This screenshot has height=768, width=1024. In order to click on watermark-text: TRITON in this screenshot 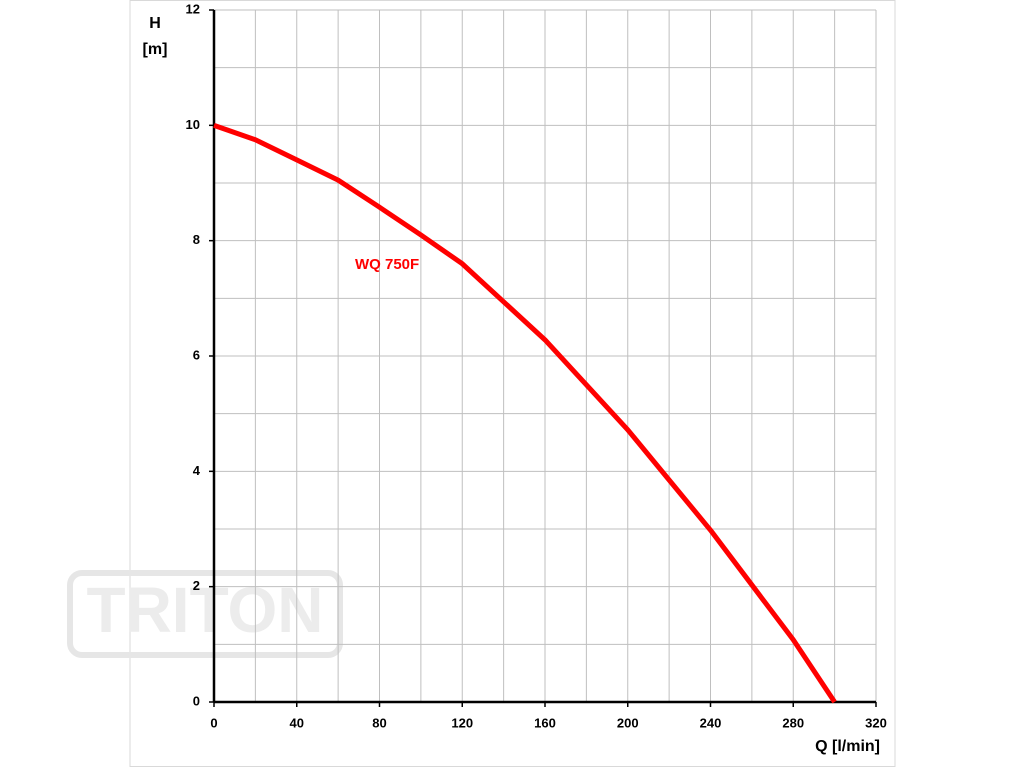, I will do `click(204, 610)`.